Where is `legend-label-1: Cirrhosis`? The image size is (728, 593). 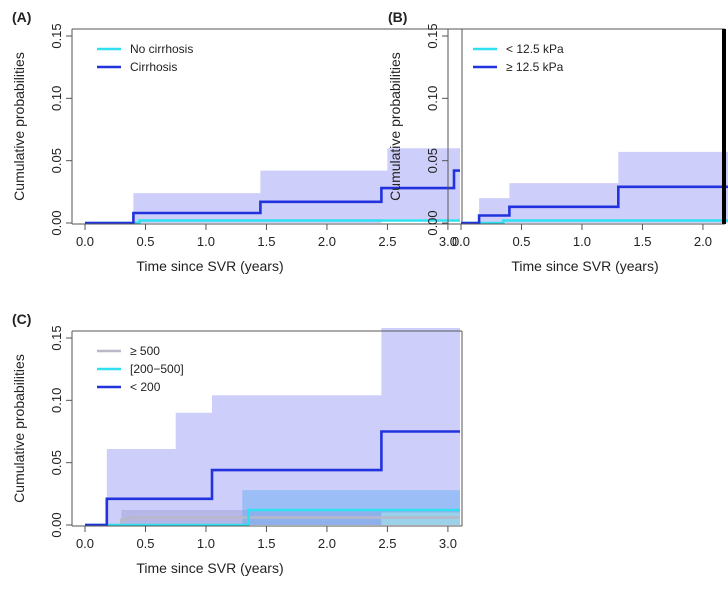
legend-label-1: Cirrhosis is located at coordinates (153, 67).